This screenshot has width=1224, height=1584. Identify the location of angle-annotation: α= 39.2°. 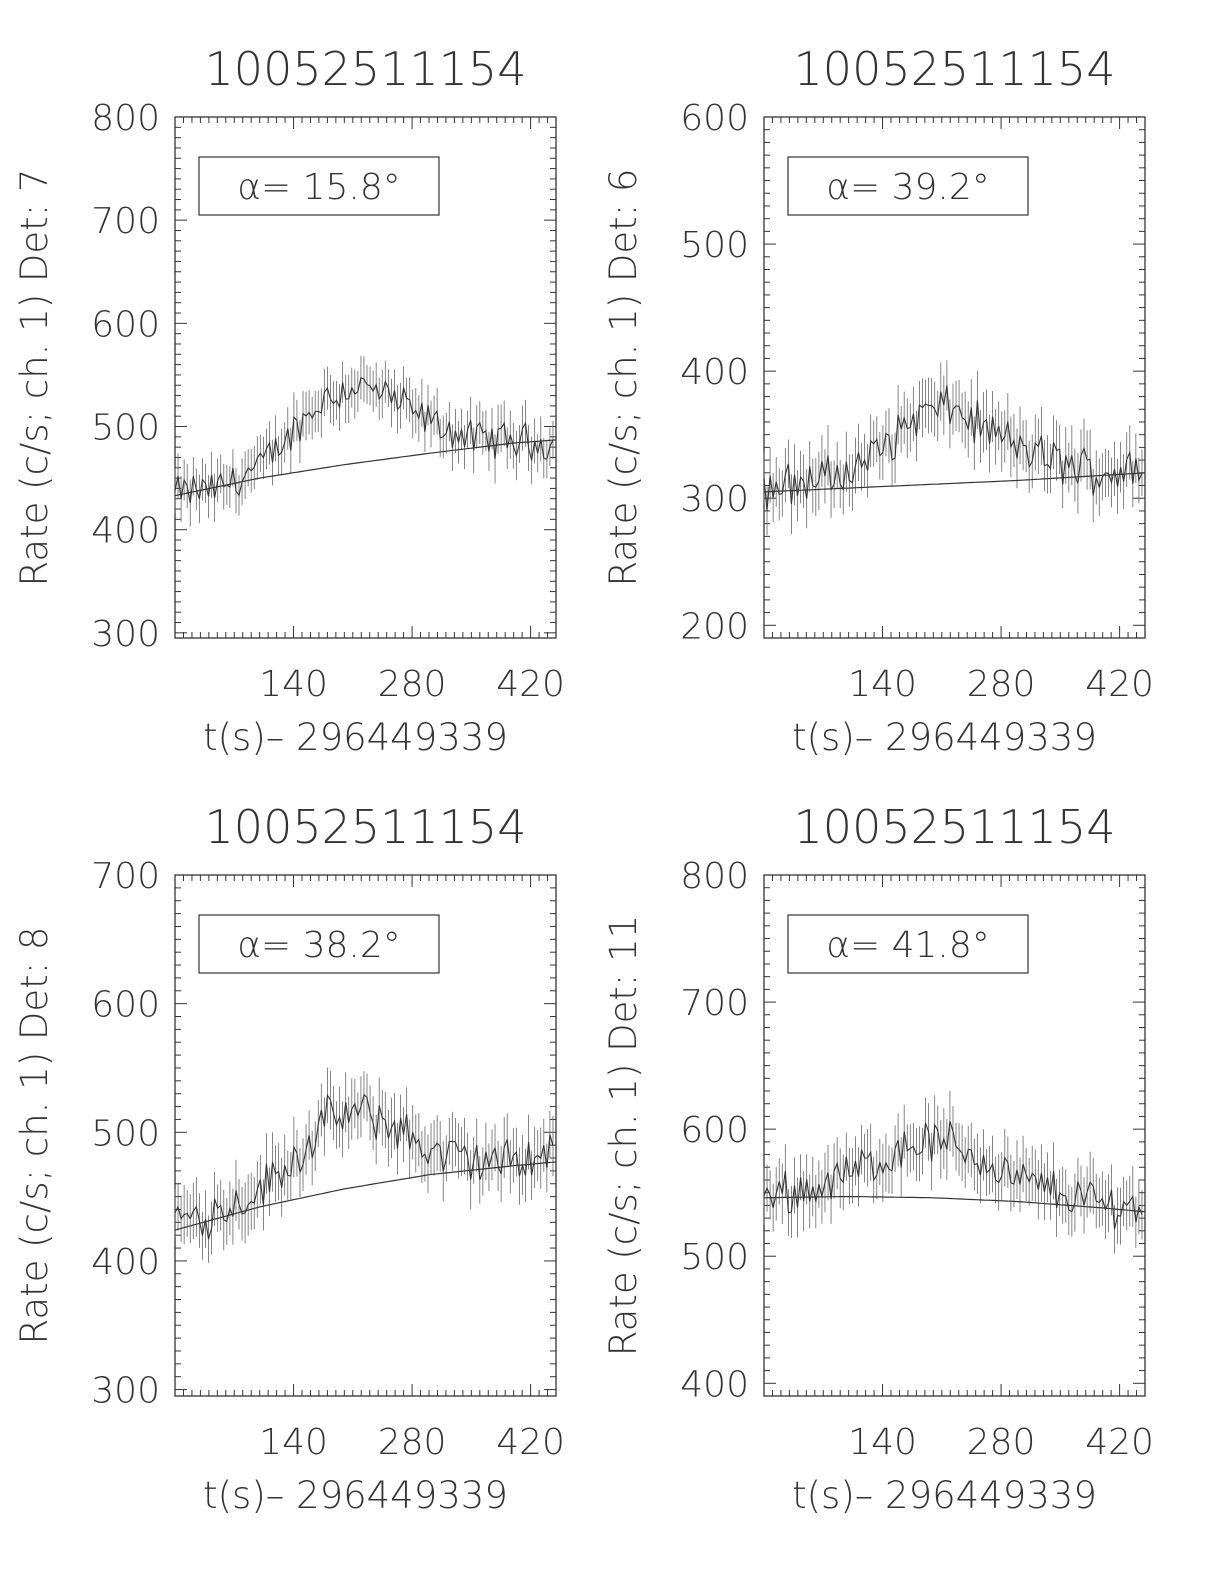
(908, 187).